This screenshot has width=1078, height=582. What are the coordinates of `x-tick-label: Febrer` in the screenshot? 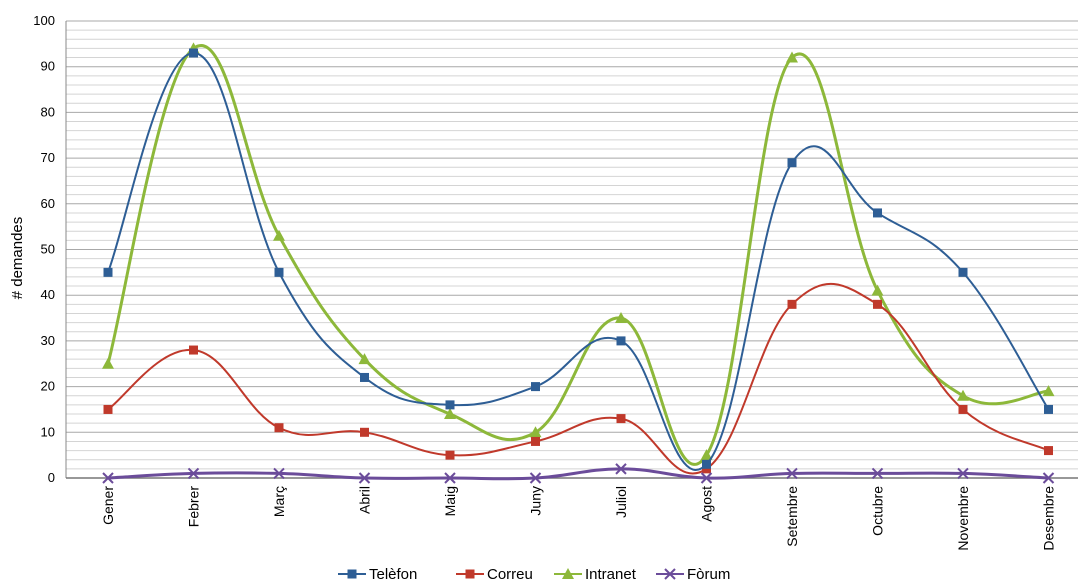 It's located at (194, 507).